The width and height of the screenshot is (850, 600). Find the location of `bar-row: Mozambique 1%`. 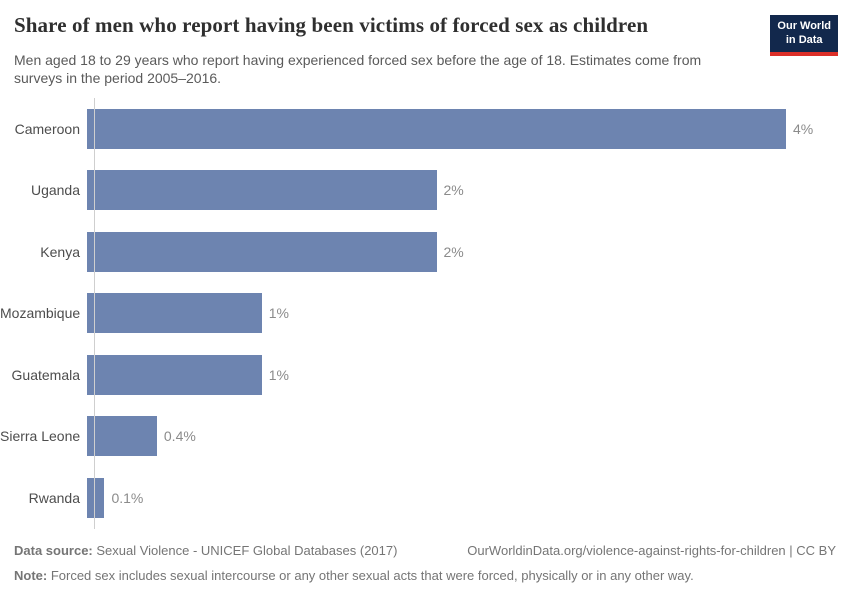

bar-row: Mozambique 1% is located at coordinates (425, 314).